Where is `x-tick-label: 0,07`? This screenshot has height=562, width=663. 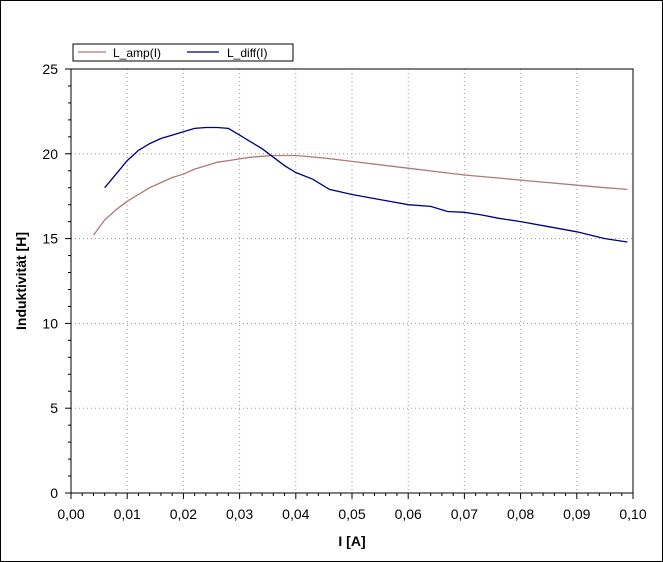 x-tick-label: 0,07 is located at coordinates (464, 514).